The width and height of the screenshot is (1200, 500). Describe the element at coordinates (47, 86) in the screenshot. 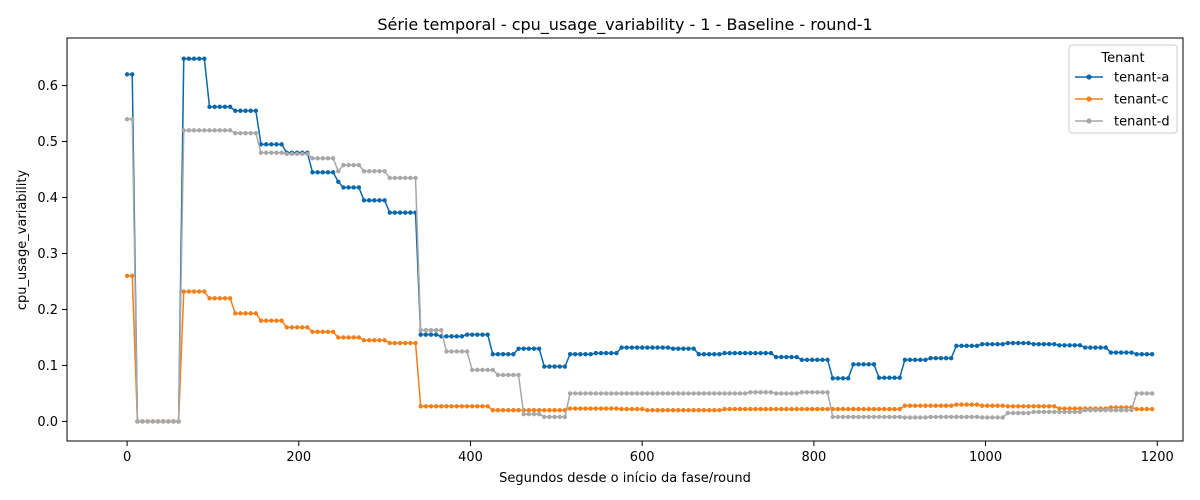

I see `y-tick-label: 0.6` at that location.